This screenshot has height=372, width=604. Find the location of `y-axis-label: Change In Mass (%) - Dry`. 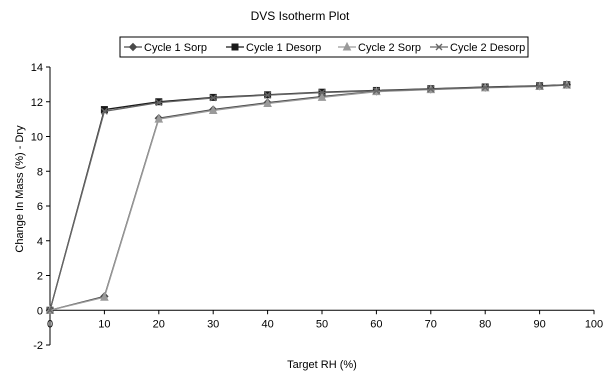

y-axis-label: Change In Mass (%) - Dry is located at coordinates (20, 189).